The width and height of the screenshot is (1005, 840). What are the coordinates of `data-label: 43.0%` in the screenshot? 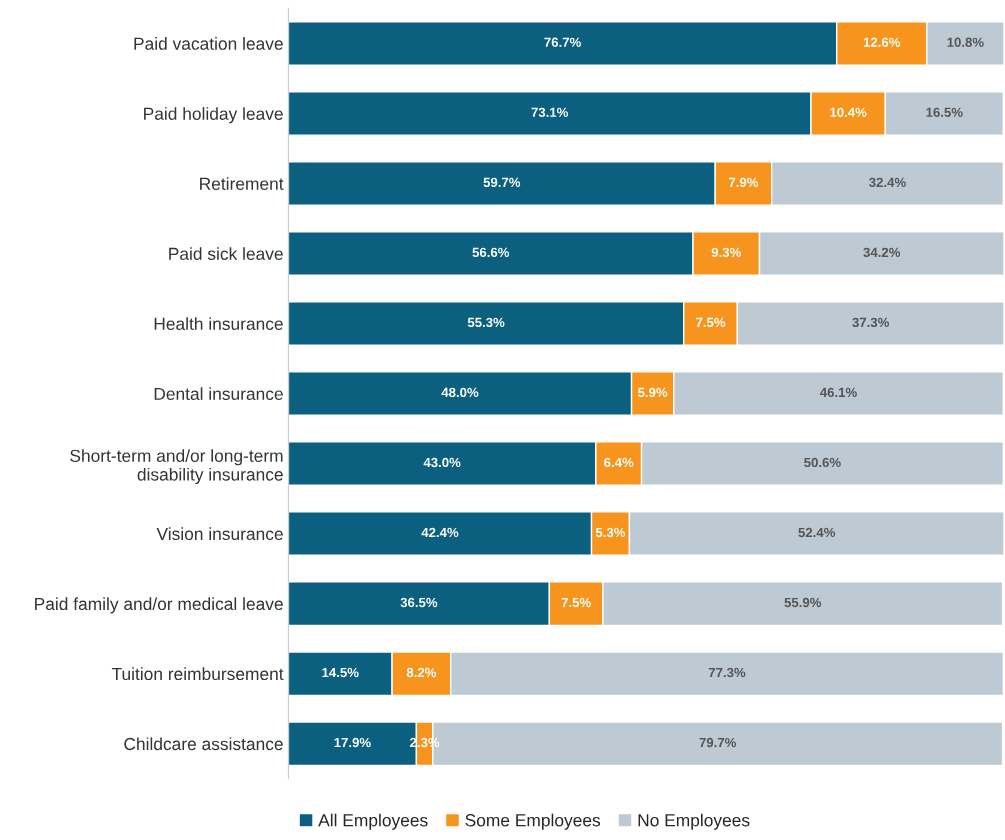 It's located at (442, 462).